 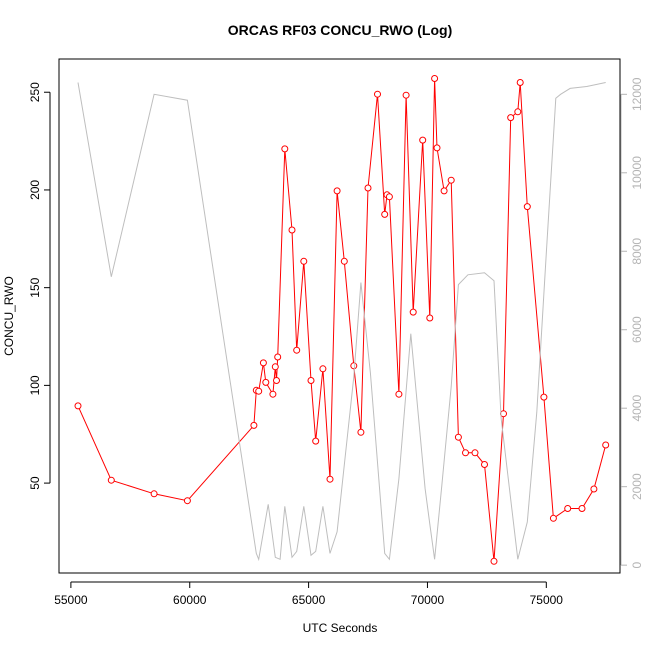 I want to click on x-tick-label: 55000, so click(x=71, y=600).